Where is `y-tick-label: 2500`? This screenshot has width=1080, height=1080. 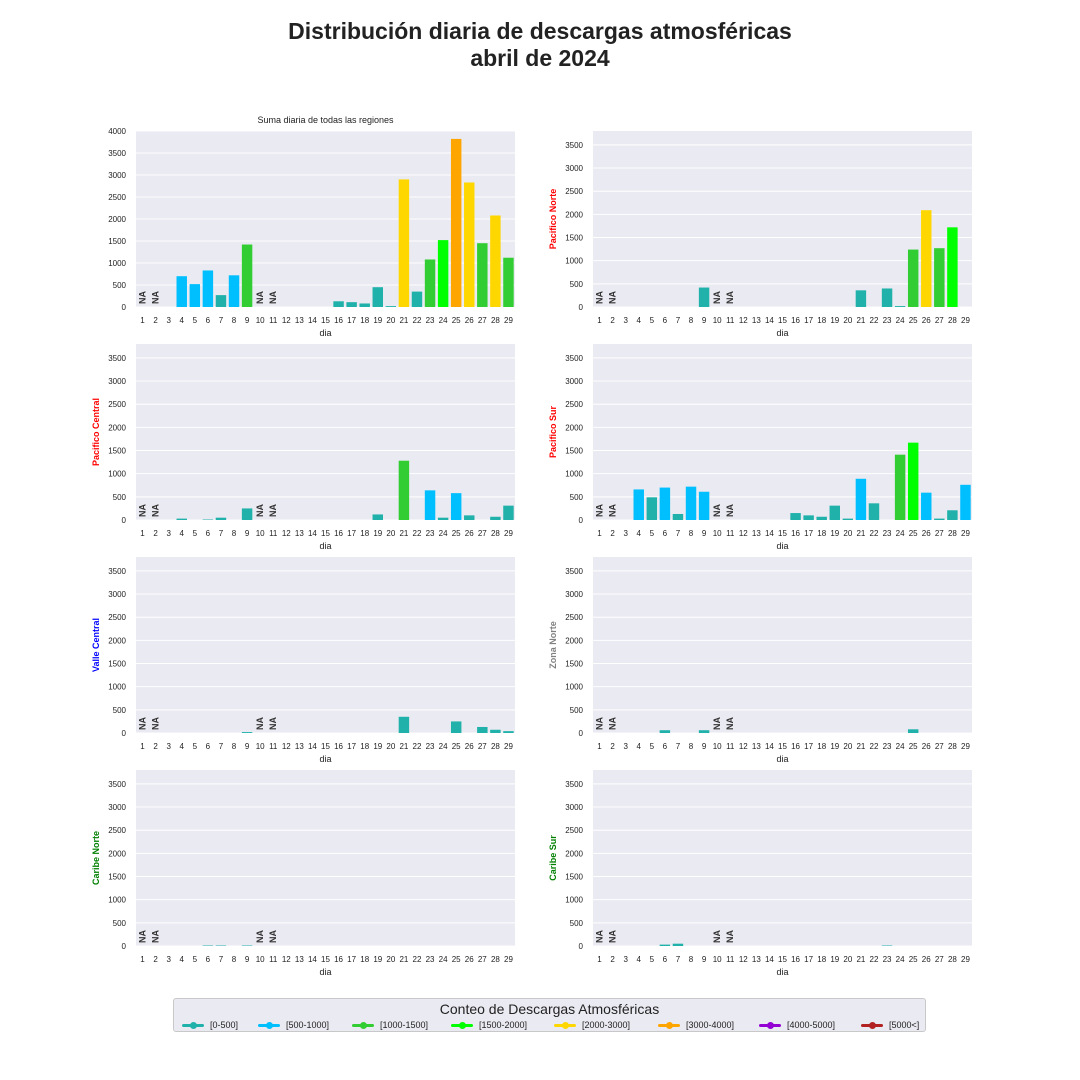 y-tick-label: 2500 is located at coordinates (117, 617).